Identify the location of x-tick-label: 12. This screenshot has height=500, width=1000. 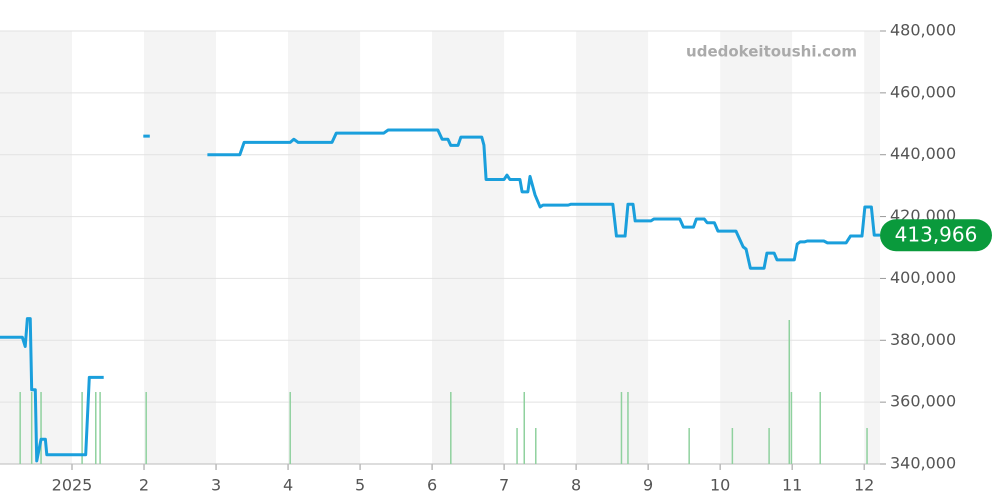
(864, 485).